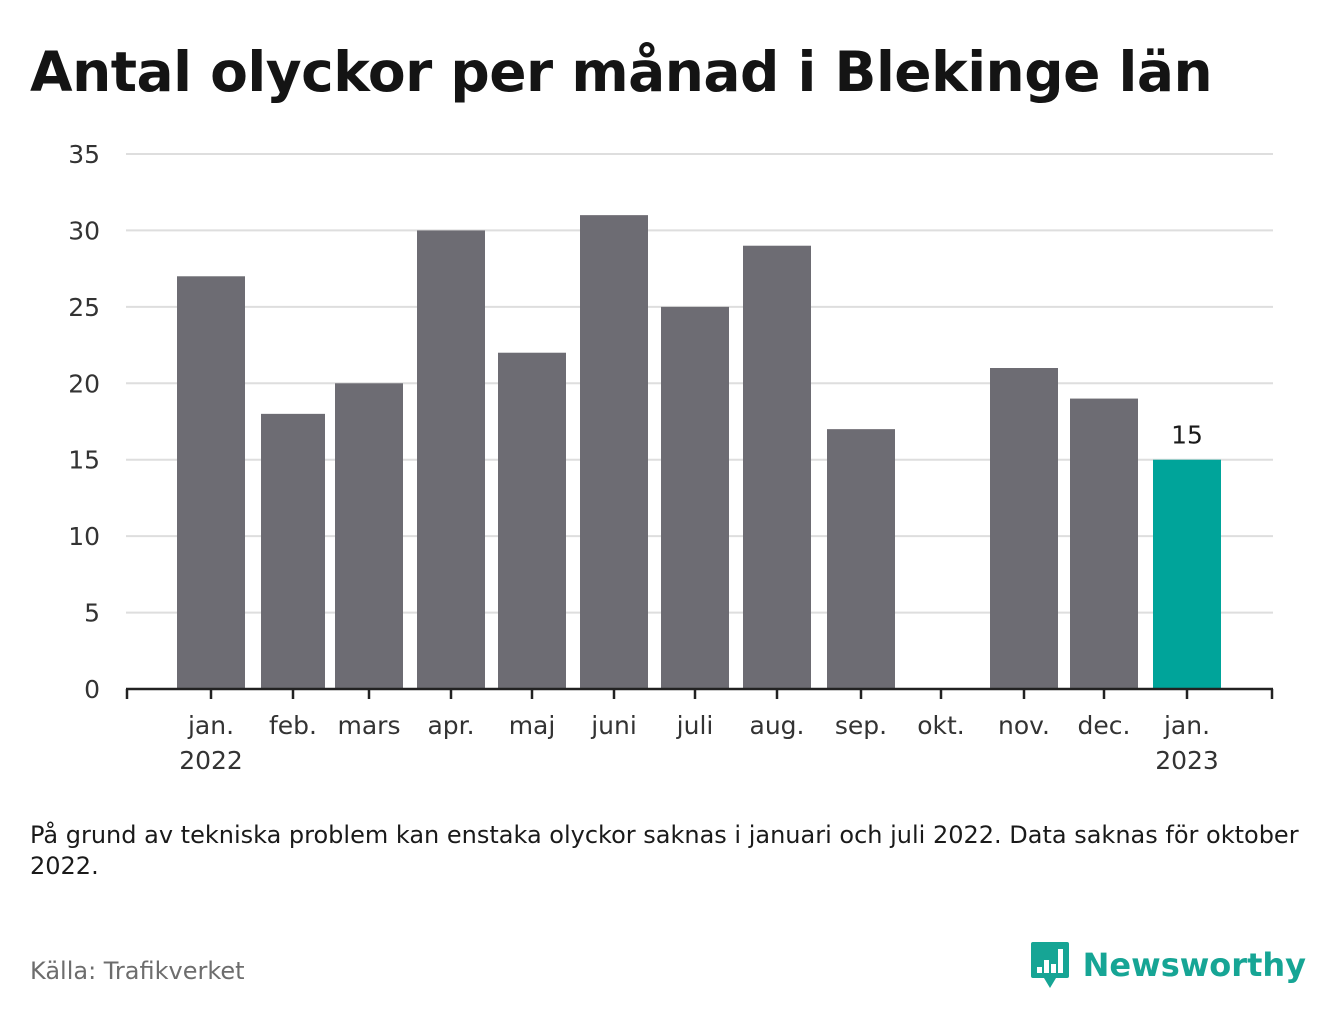 This screenshot has width=1340, height=1020. I want to click on x-tick-label-line: nov., so click(1024, 725).